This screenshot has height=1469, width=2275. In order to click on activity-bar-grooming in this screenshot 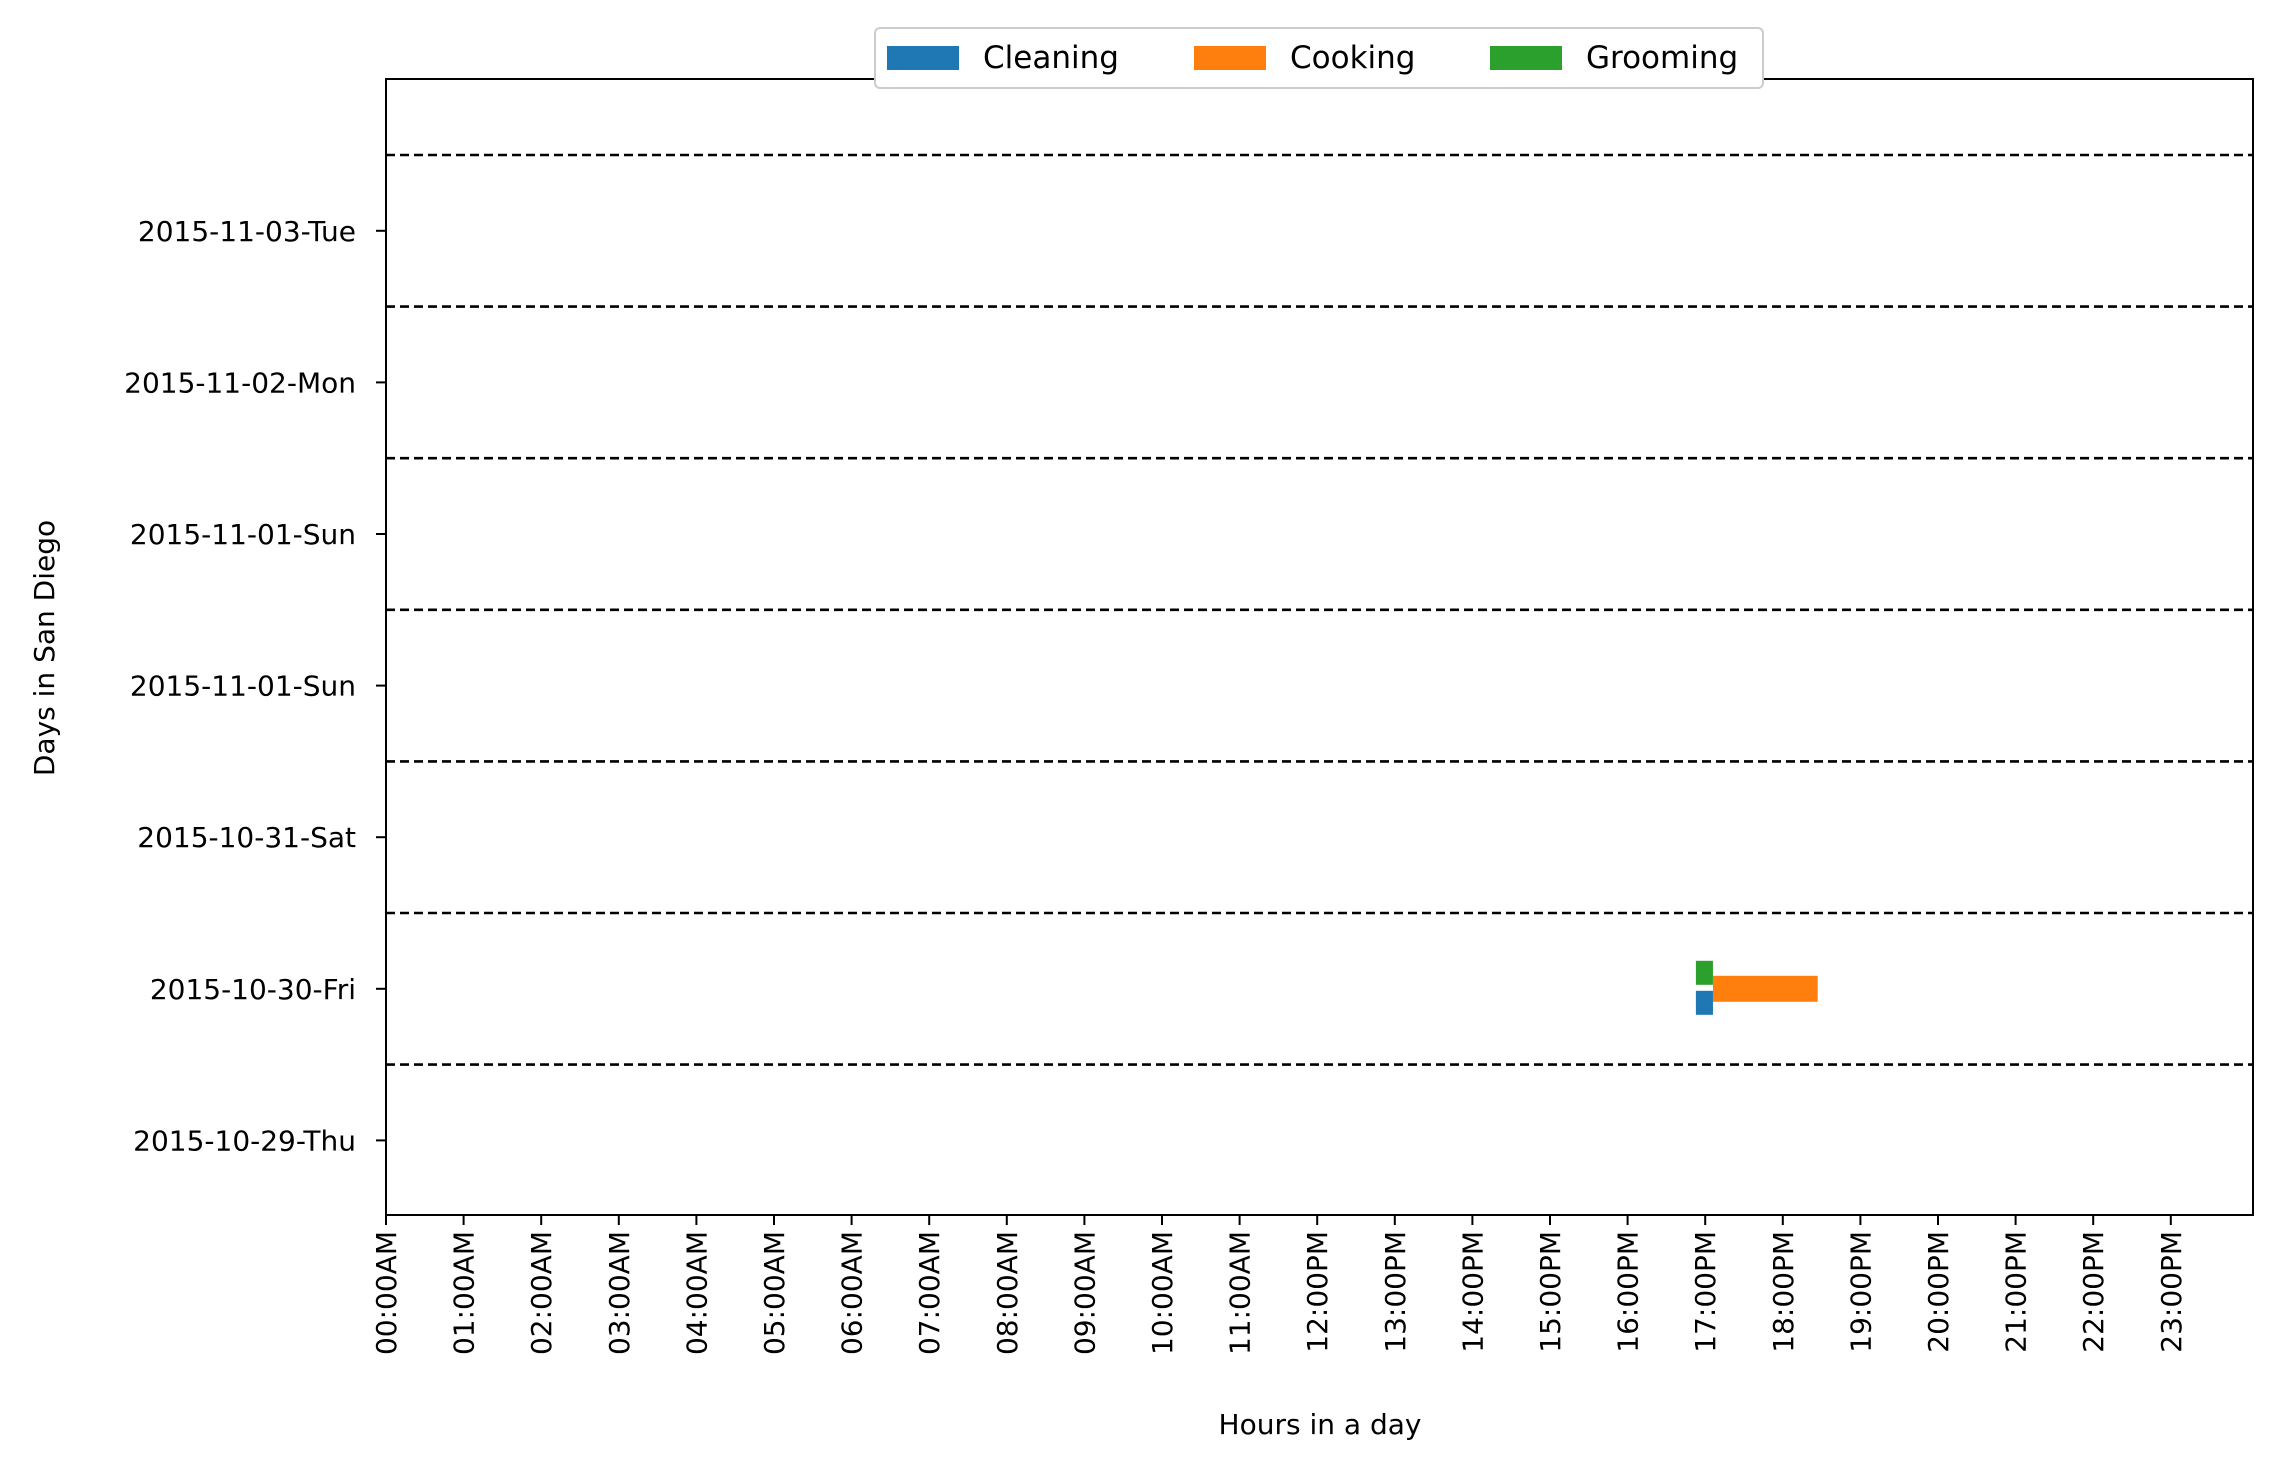, I will do `click(1704, 972)`.